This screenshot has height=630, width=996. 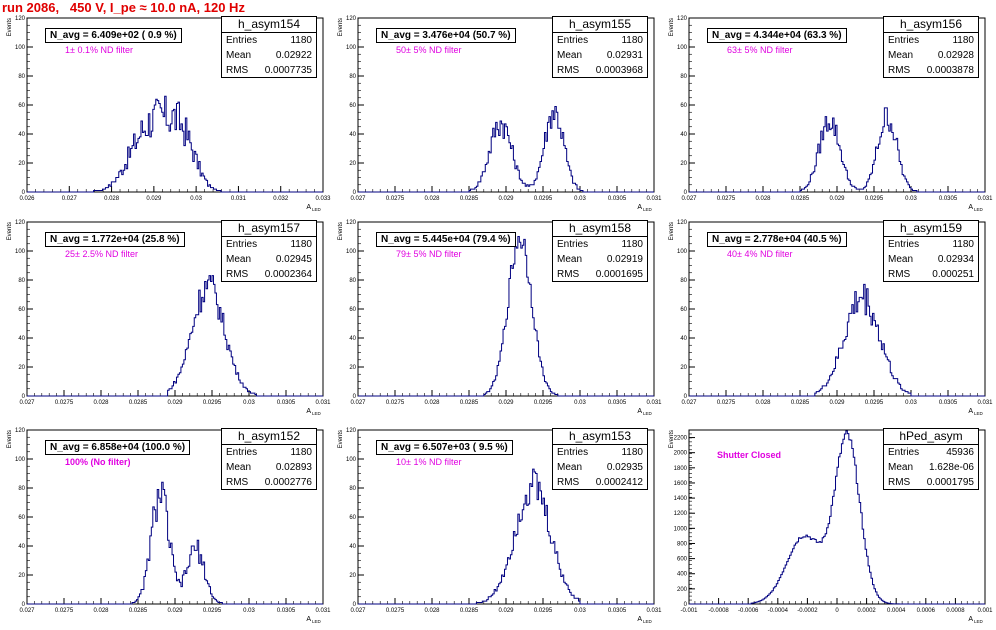 I want to click on navg-label: N_avg = 4.344e+04 (63.3 %), so click(x=777, y=35).